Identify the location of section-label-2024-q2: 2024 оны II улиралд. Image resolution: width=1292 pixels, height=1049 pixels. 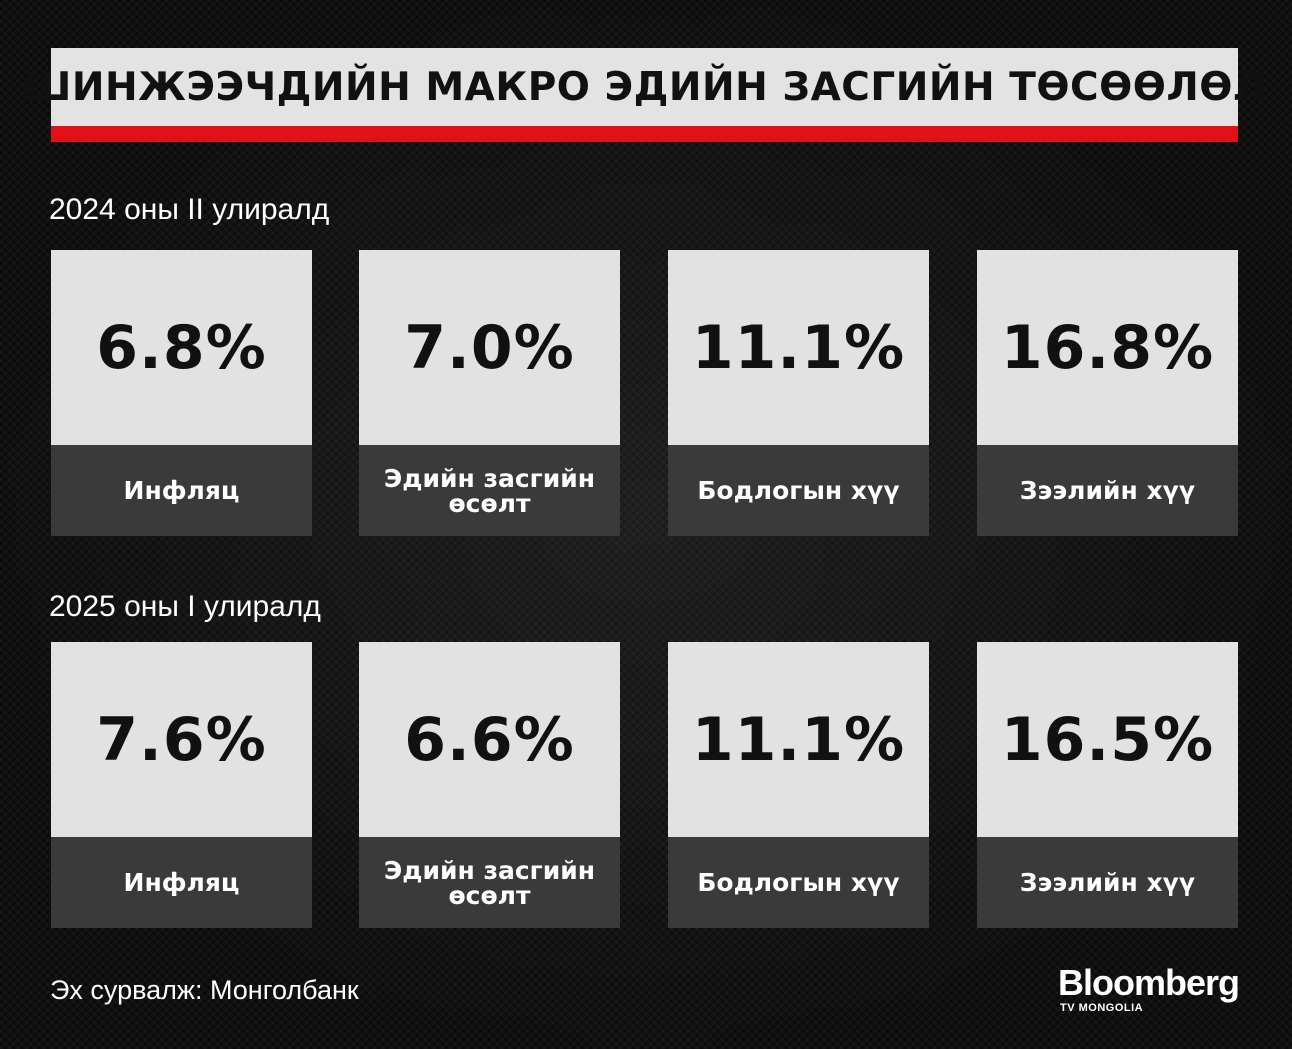
(189, 209).